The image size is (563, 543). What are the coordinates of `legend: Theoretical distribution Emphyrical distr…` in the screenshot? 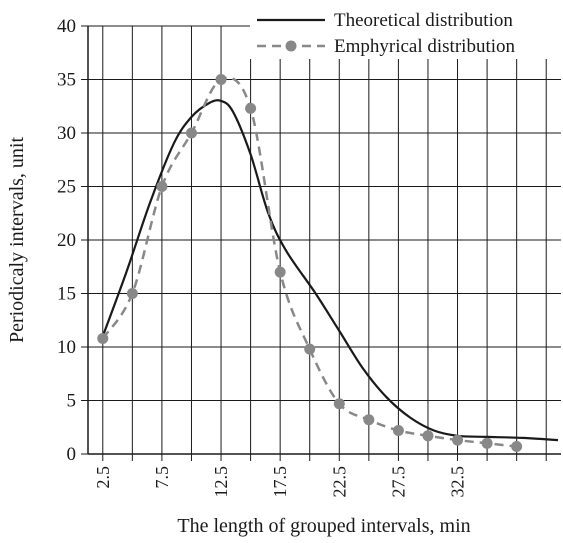 It's located at (406, 33).